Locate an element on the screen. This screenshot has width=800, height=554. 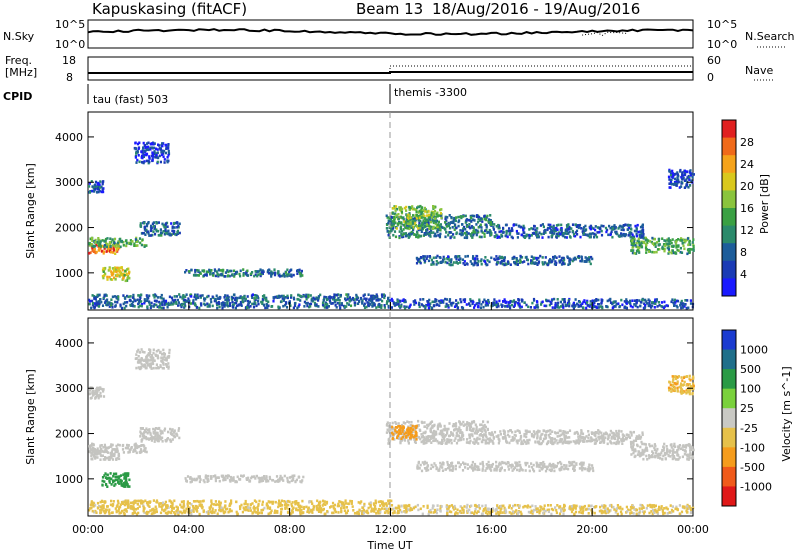
noise-right-tick-top: 10^5 is located at coordinates (722, 24).